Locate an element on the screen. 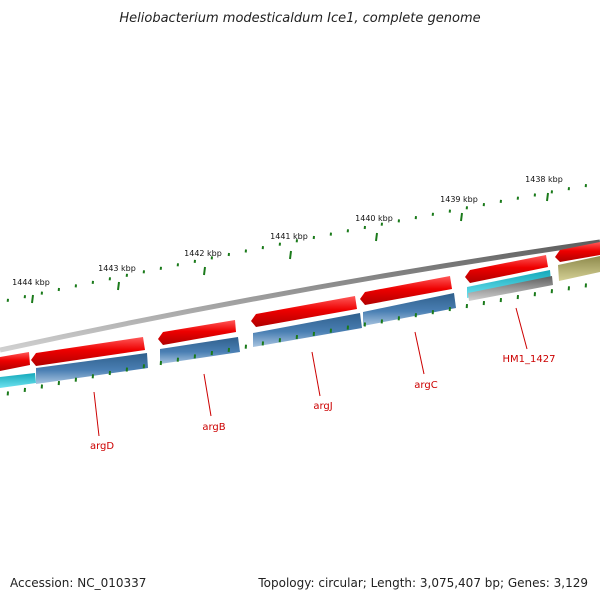  cds-red-argC is located at coordinates (406, 290).